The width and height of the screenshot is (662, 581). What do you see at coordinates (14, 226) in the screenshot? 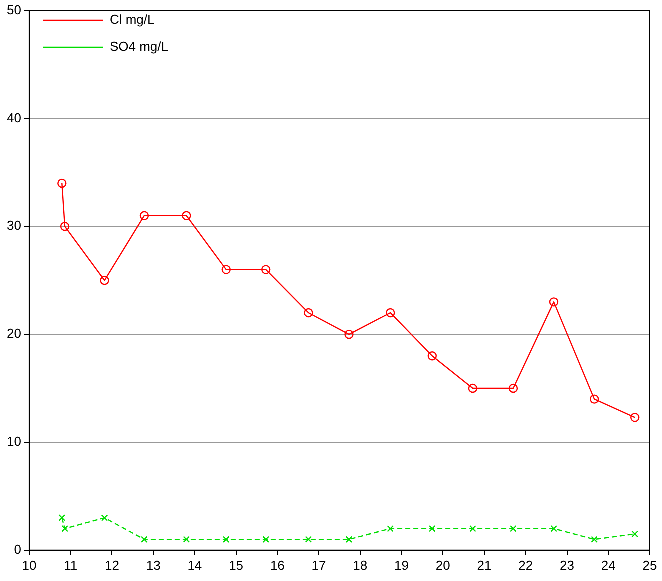
I see `y-tick-label: 30` at bounding box center [14, 226].